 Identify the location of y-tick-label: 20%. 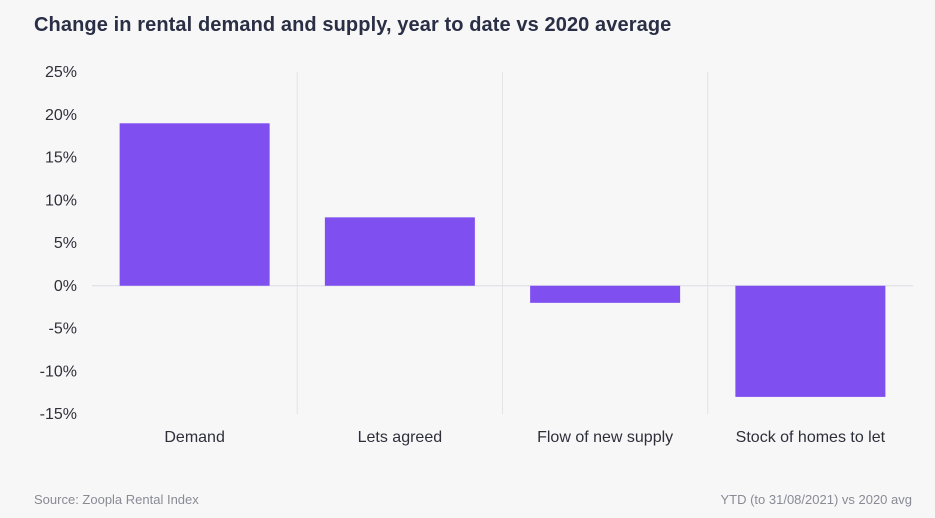
(61, 115).